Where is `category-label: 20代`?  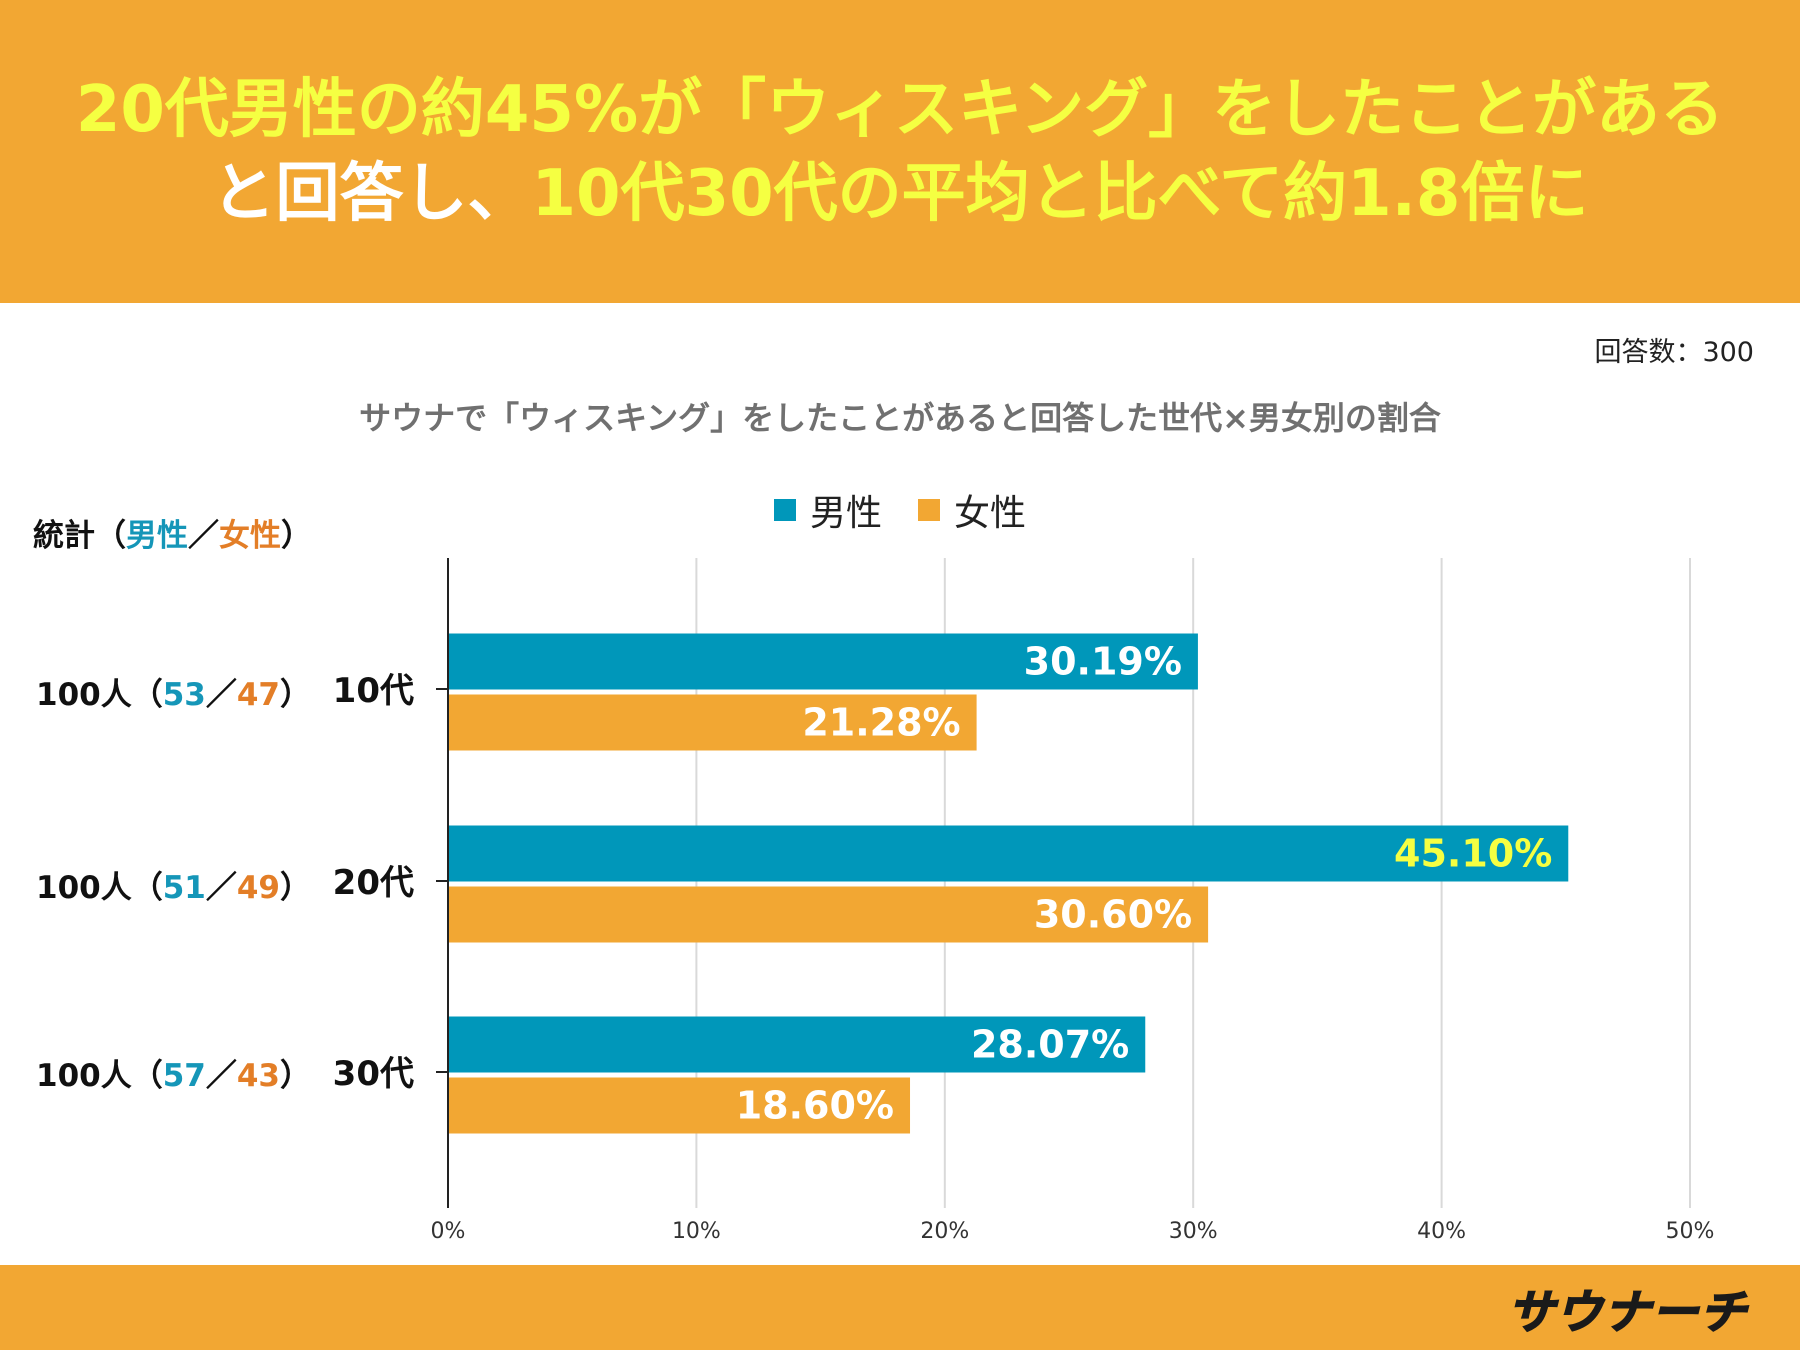 category-label: 20代 is located at coordinates (373, 883).